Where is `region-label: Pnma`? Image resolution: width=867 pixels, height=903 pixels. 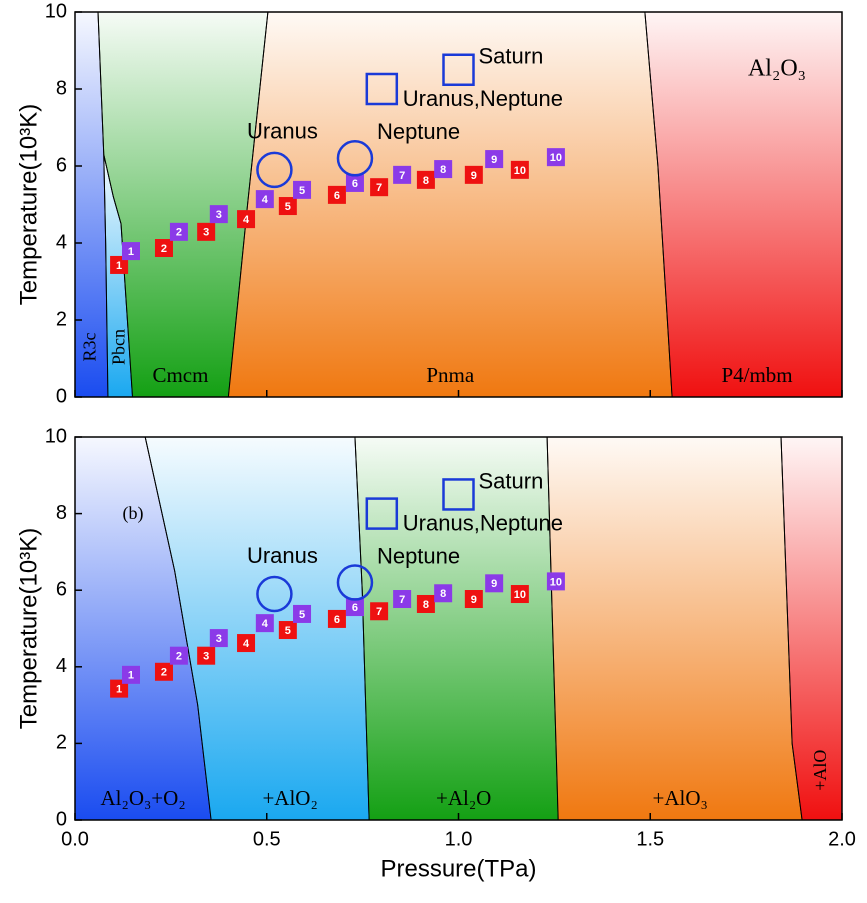
region-label: Pnma is located at coordinates (450, 375).